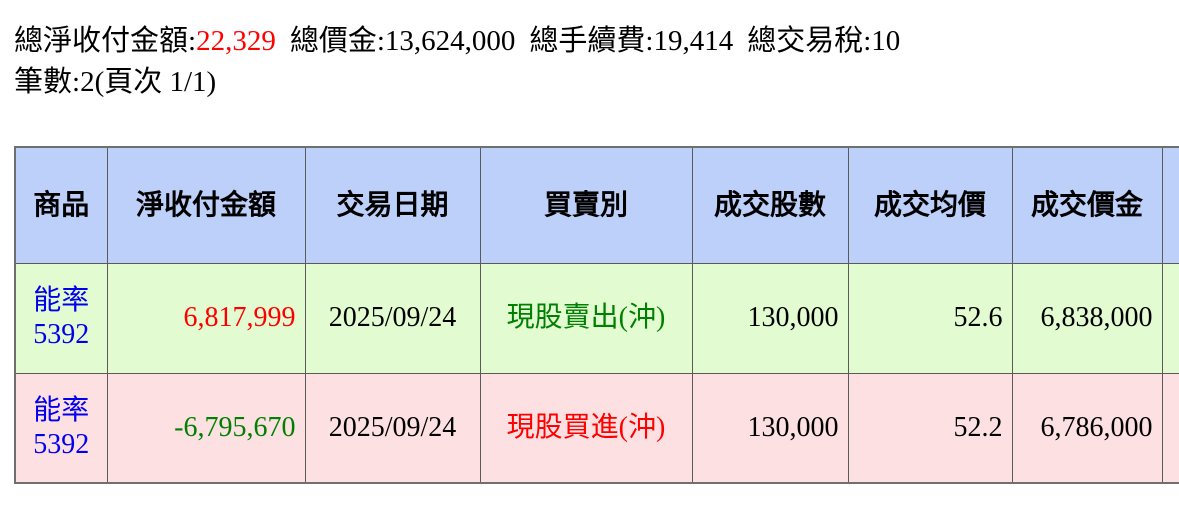 The image size is (1179, 512). What do you see at coordinates (61, 205) in the screenshot?
I see `column-header-symbol: 商品` at bounding box center [61, 205].